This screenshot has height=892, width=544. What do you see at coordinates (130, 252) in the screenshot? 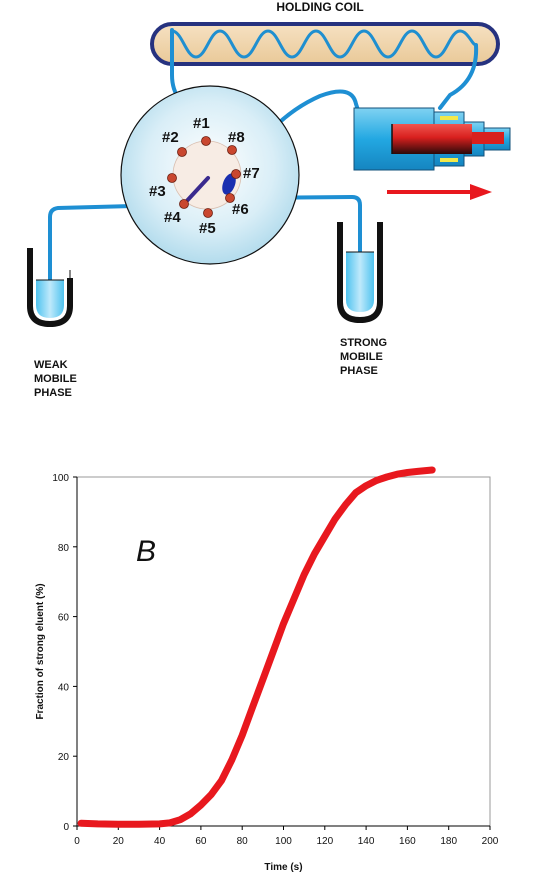
I see `weak-phase-tube` at bounding box center [130, 252].